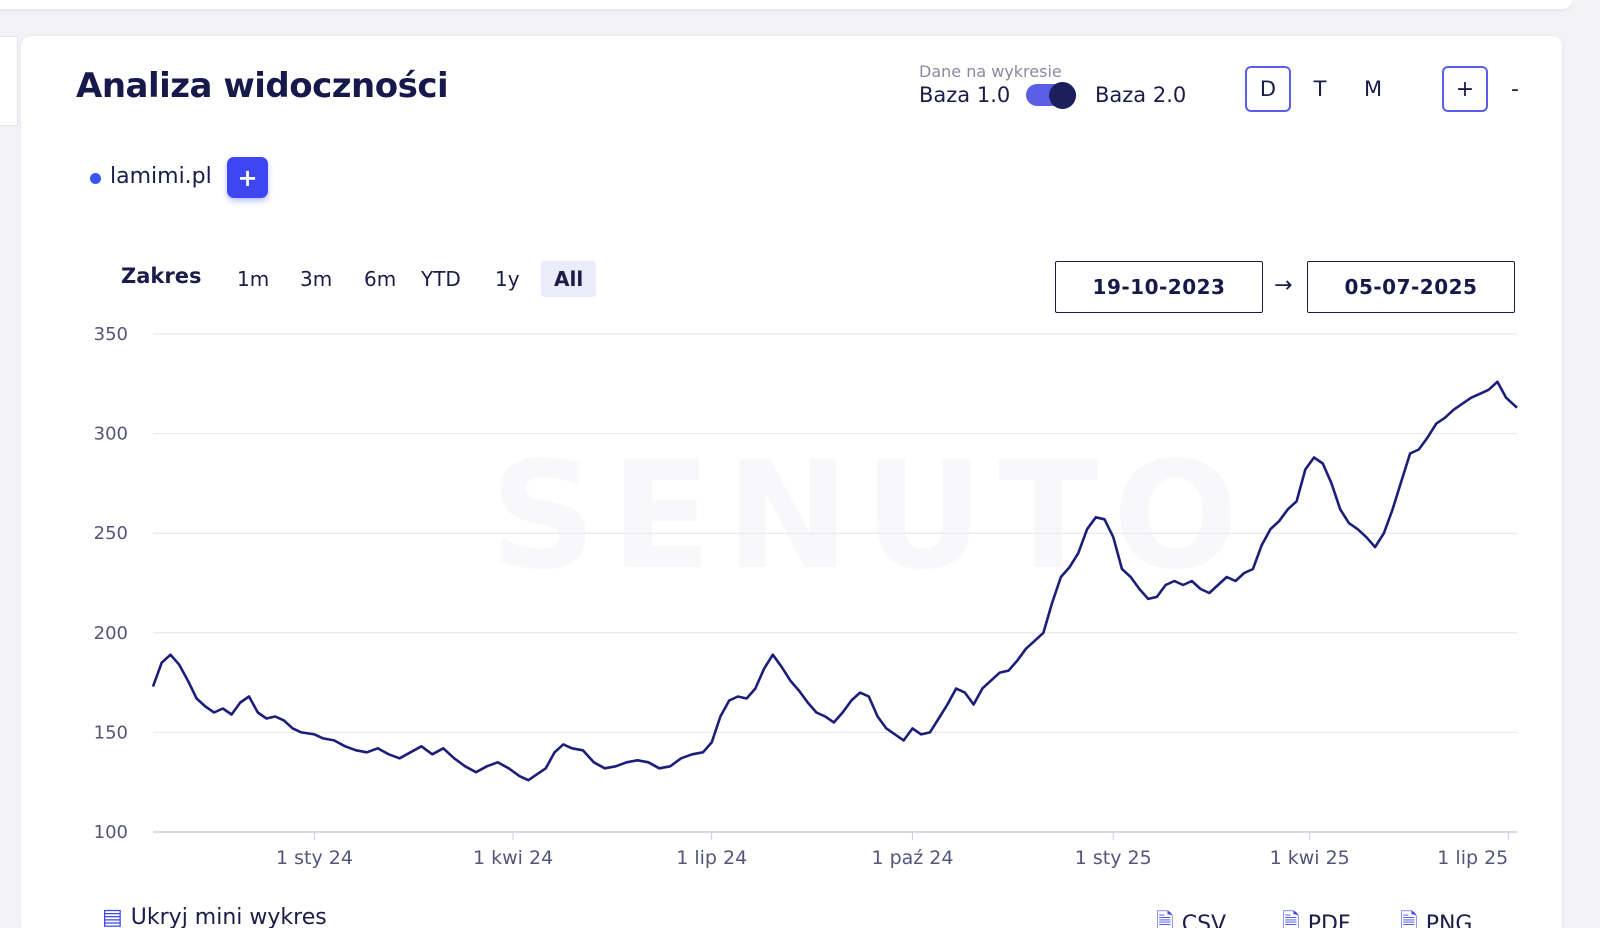 The image size is (1600, 928). What do you see at coordinates (1373, 89) in the screenshot?
I see `period-month-button: M` at bounding box center [1373, 89].